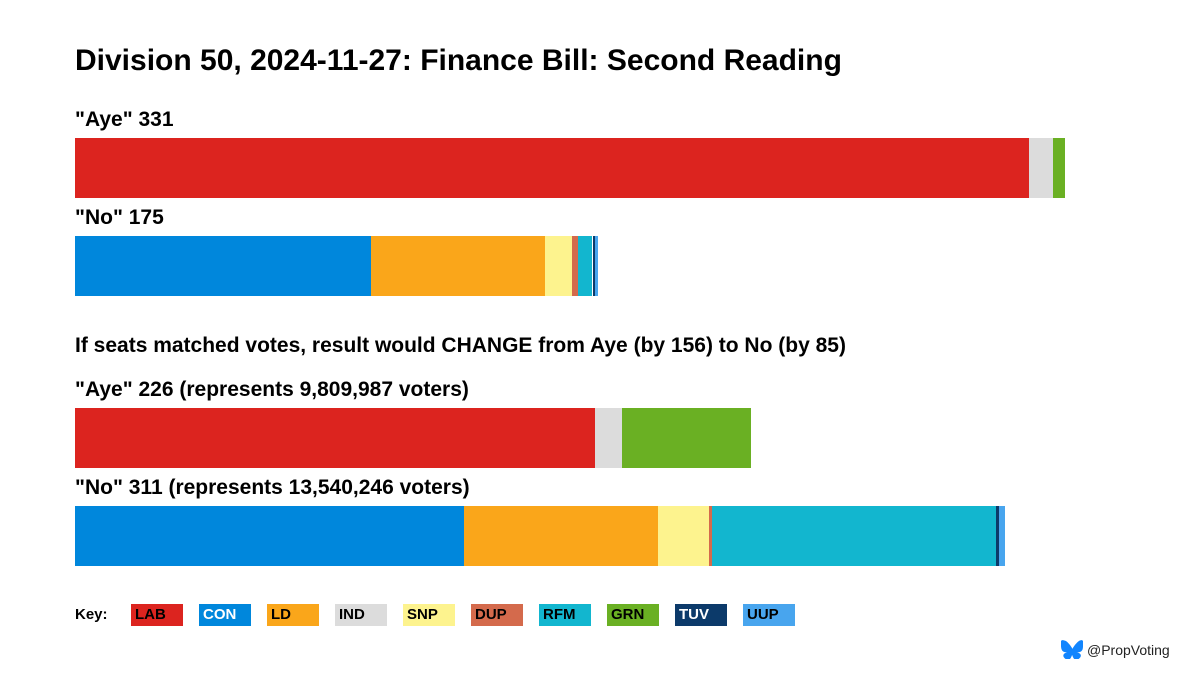 The height and width of the screenshot is (675, 1200). What do you see at coordinates (119, 217) in the screenshot?
I see `actual-no-label: "No" 175` at bounding box center [119, 217].